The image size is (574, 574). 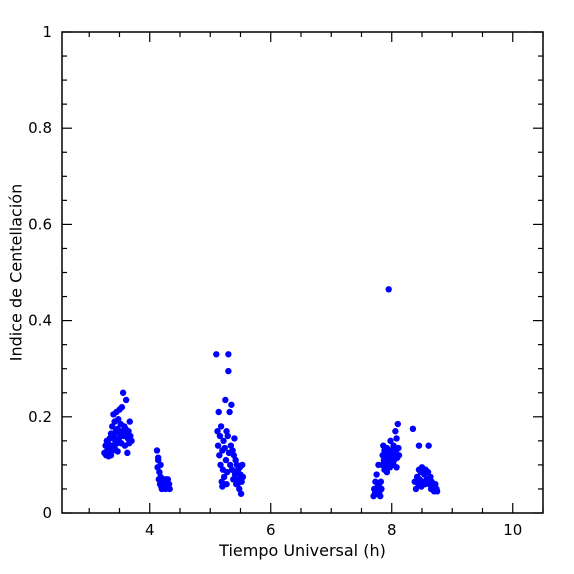 I want to click on y-tick-label: 0.2, so click(x=40, y=417).